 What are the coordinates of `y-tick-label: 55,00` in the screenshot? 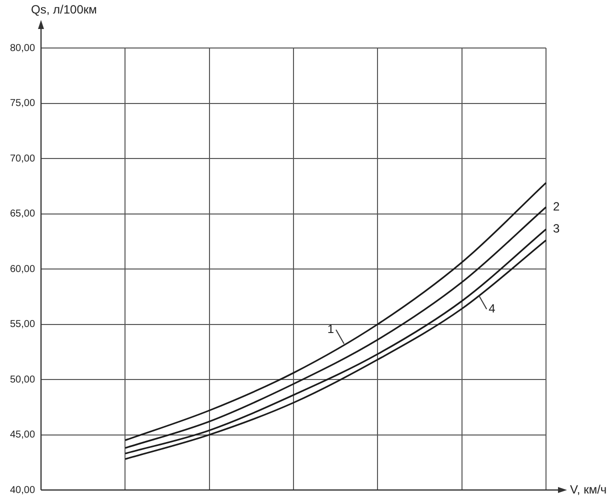 It's located at (23, 324).